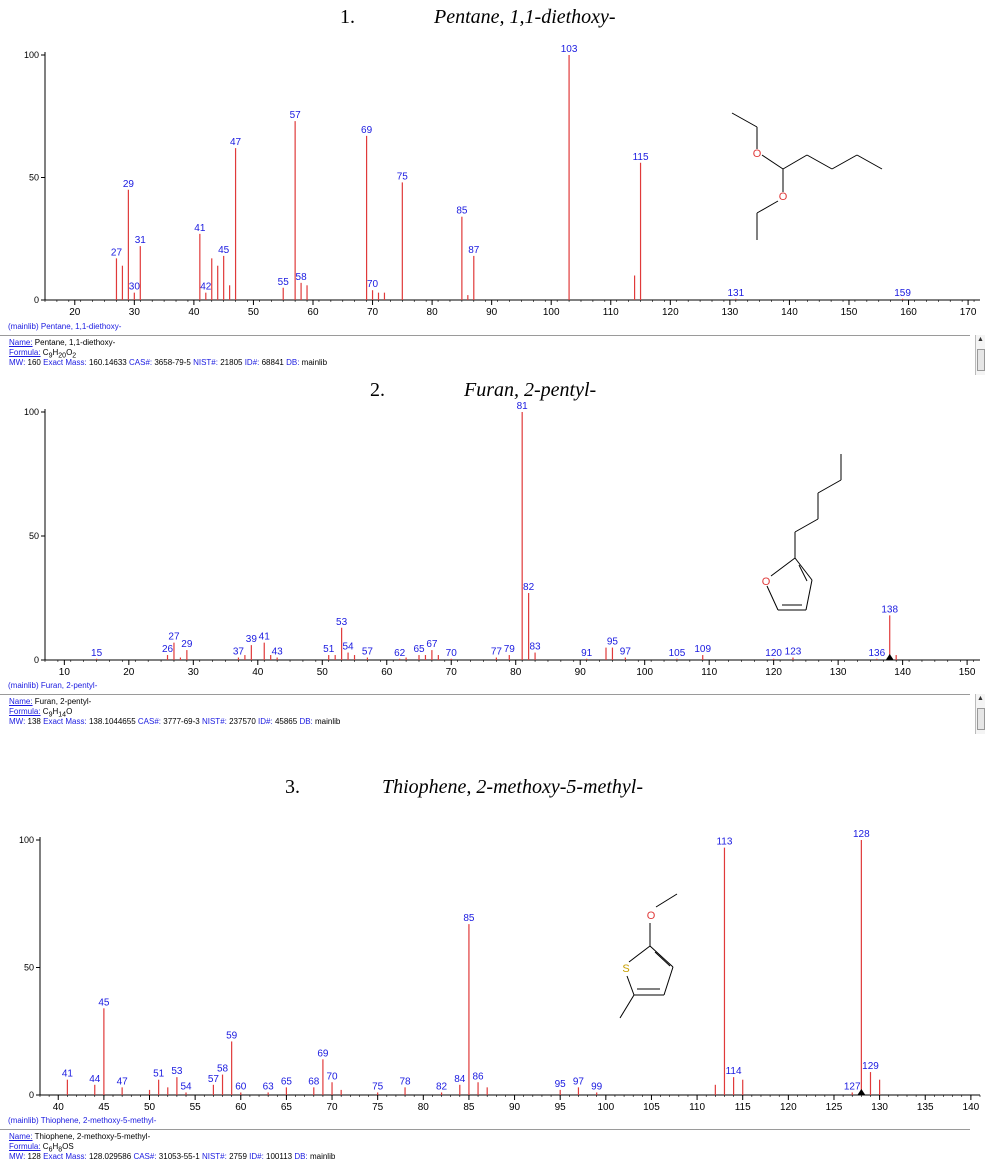  What do you see at coordinates (902, 672) in the screenshot?
I see `x-tick-label: 140` at bounding box center [902, 672].